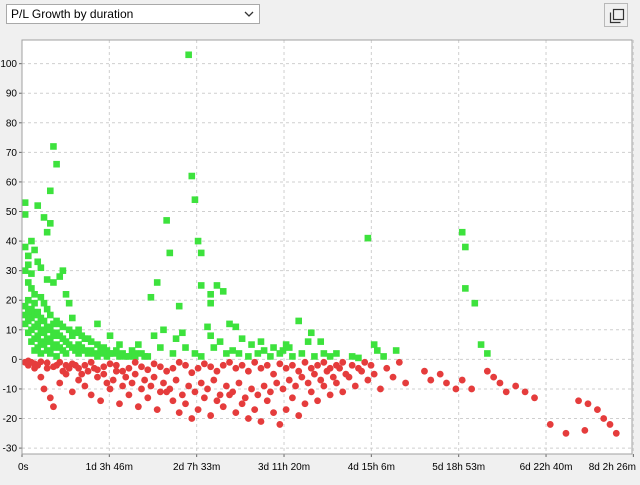 This screenshot has width=640, height=485. Describe the element at coordinates (11, 257) in the screenshot. I see `y-axis: -30 -20 -10 0 10 20 30 40 50 60 70 80 90 100` at that location.